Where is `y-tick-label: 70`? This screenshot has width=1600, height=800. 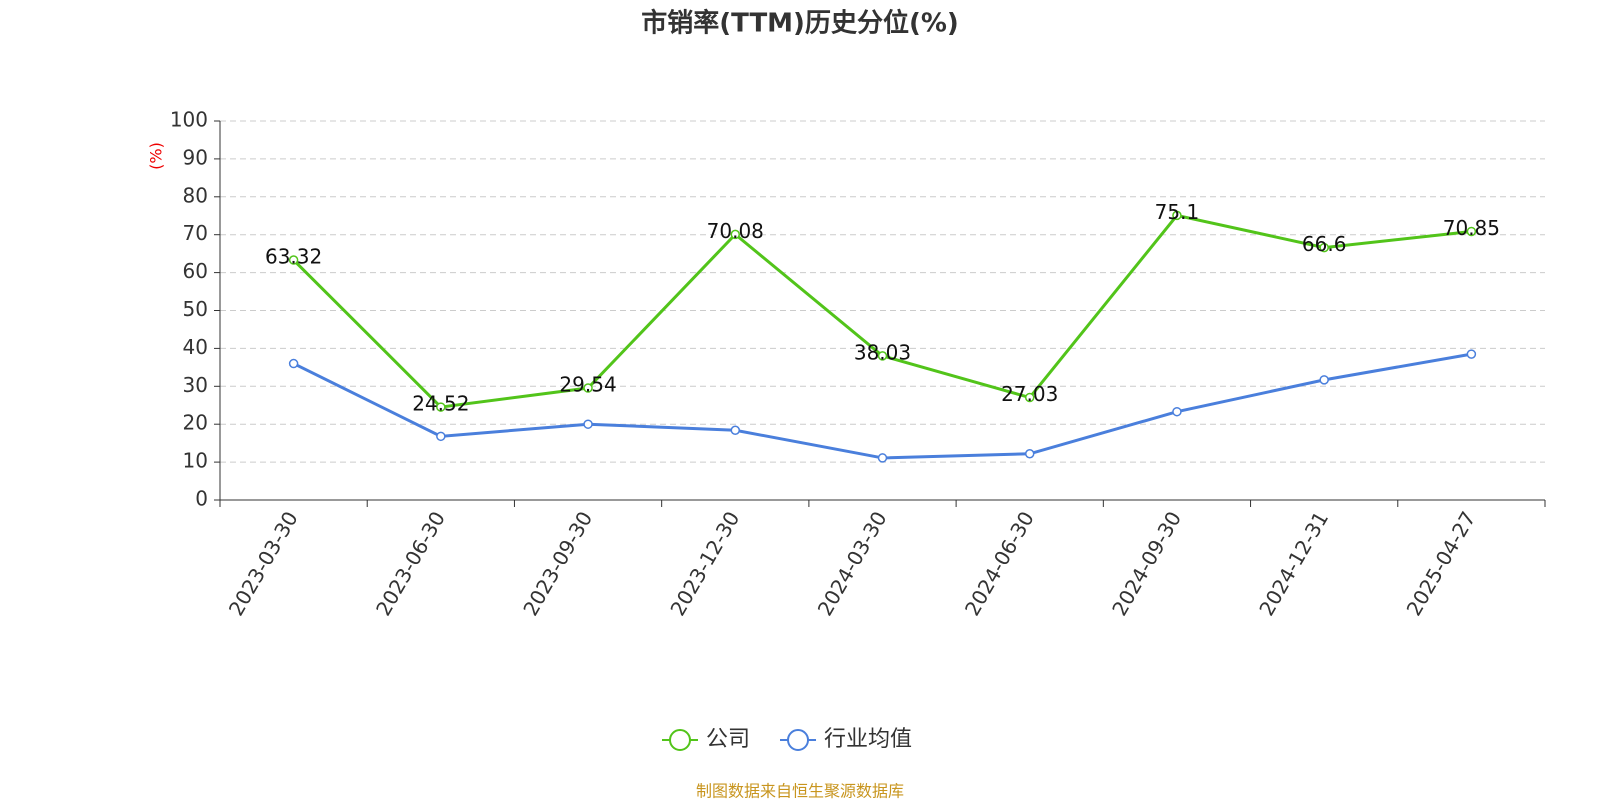
y-tick-label: 70 is located at coordinates (195, 233).